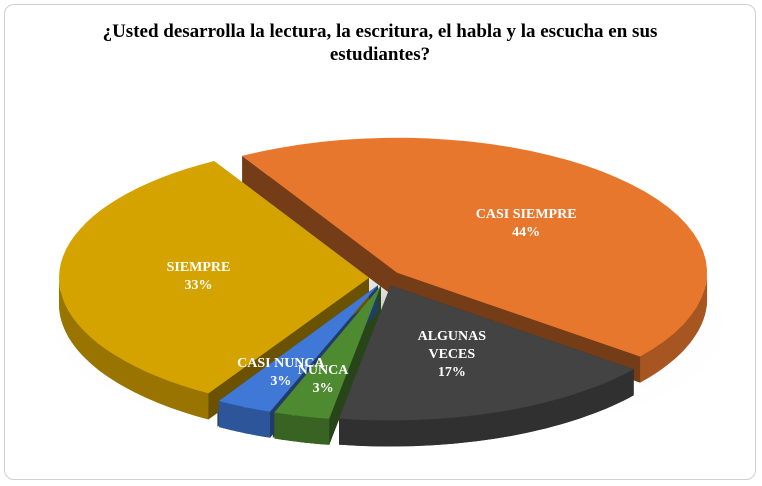 The height and width of the screenshot is (486, 762). What do you see at coordinates (452, 345) in the screenshot?
I see `category-label: ALGUNAS VECES` at bounding box center [452, 345].